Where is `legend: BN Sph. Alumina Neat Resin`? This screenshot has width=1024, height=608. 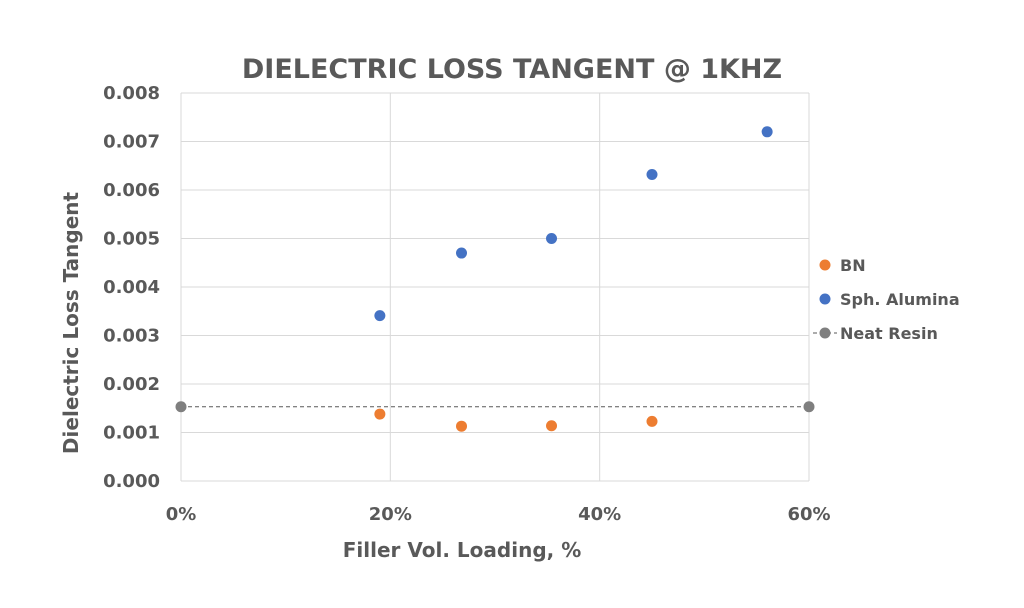 legend: BN Sph. Alumina Neat Resin is located at coordinates (886, 299).